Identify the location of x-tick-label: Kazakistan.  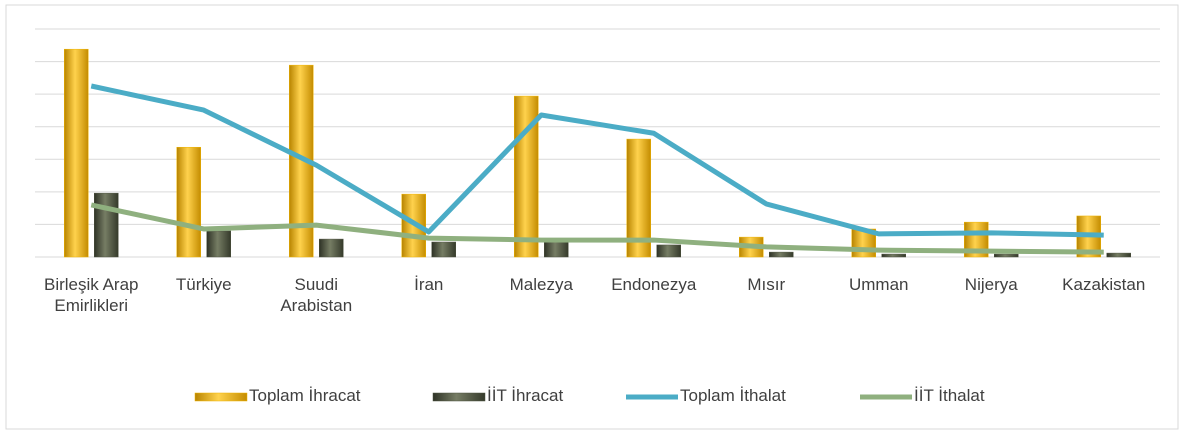
(1104, 284).